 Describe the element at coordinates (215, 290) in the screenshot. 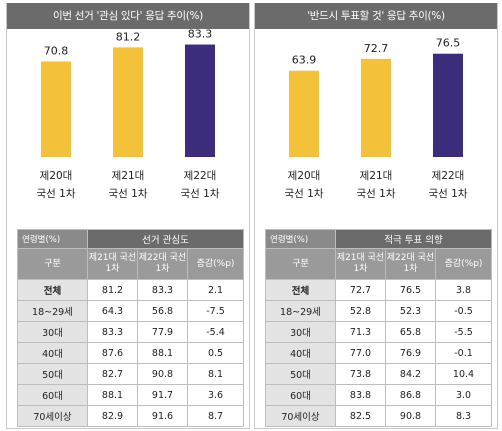

I see `value-change: 2.1` at that location.